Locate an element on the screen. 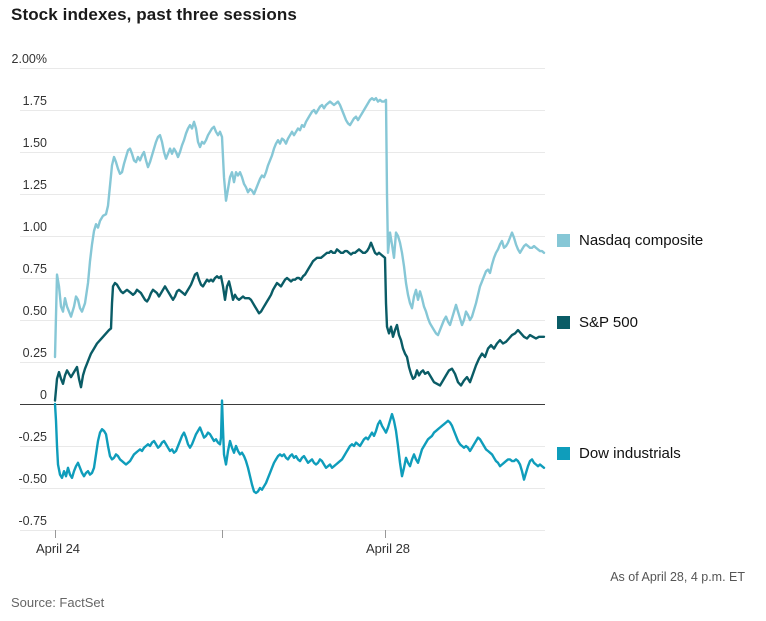 This screenshot has width=766, height=621. dow-line is located at coordinates (299, 447).